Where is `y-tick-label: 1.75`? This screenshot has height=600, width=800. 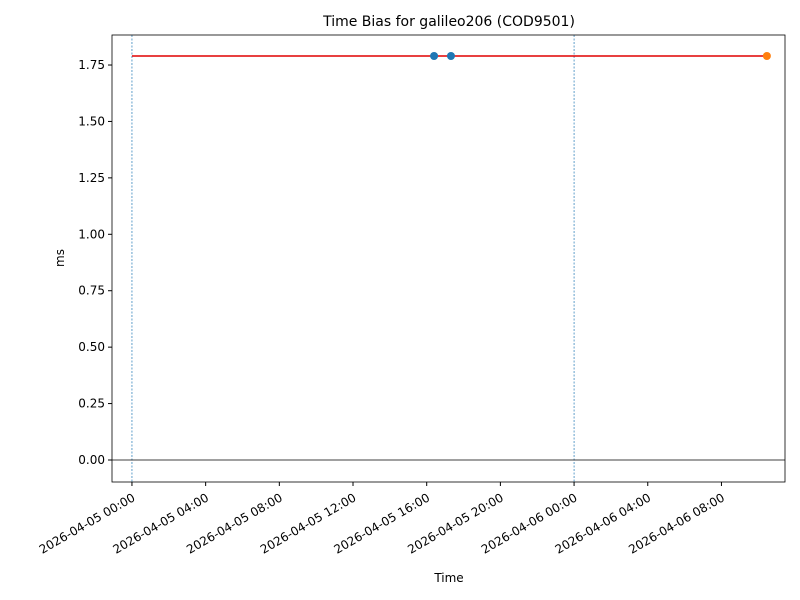
y-tick-label: 1.75 is located at coordinates (91, 65).